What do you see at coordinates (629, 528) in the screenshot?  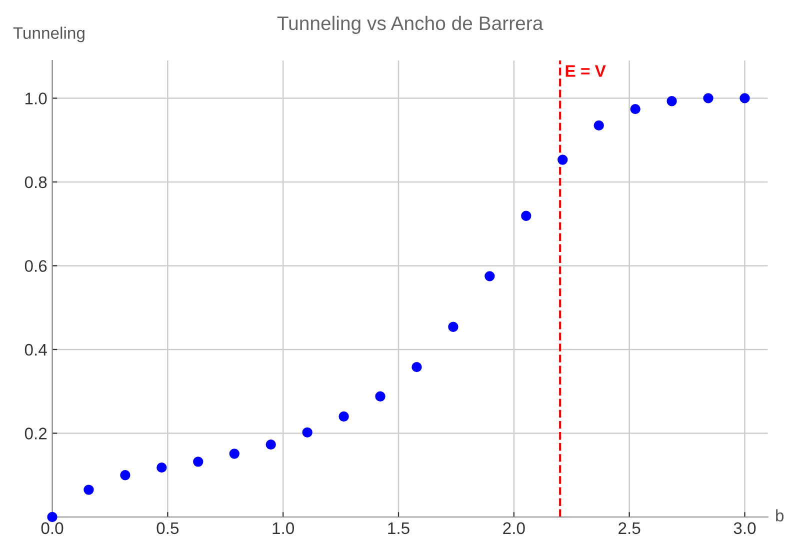 I see `x-tick-label: 2.5` at bounding box center [629, 528].